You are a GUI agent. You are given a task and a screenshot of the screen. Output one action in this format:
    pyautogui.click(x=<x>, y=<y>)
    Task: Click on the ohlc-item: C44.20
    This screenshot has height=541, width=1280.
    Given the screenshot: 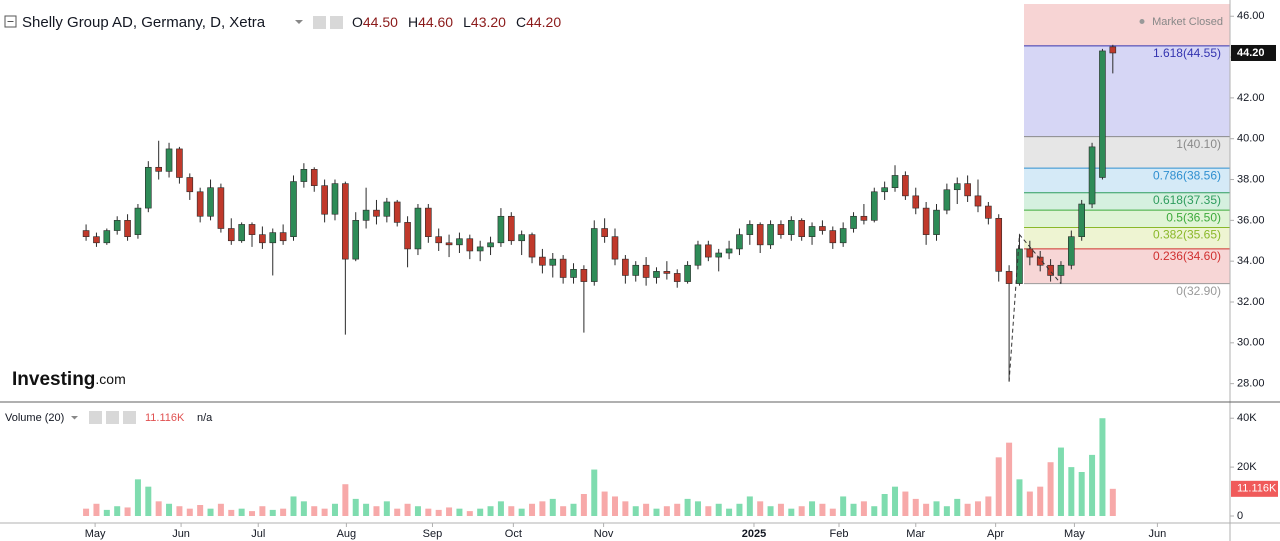 What is the action you would take?
    pyautogui.click(x=538, y=22)
    